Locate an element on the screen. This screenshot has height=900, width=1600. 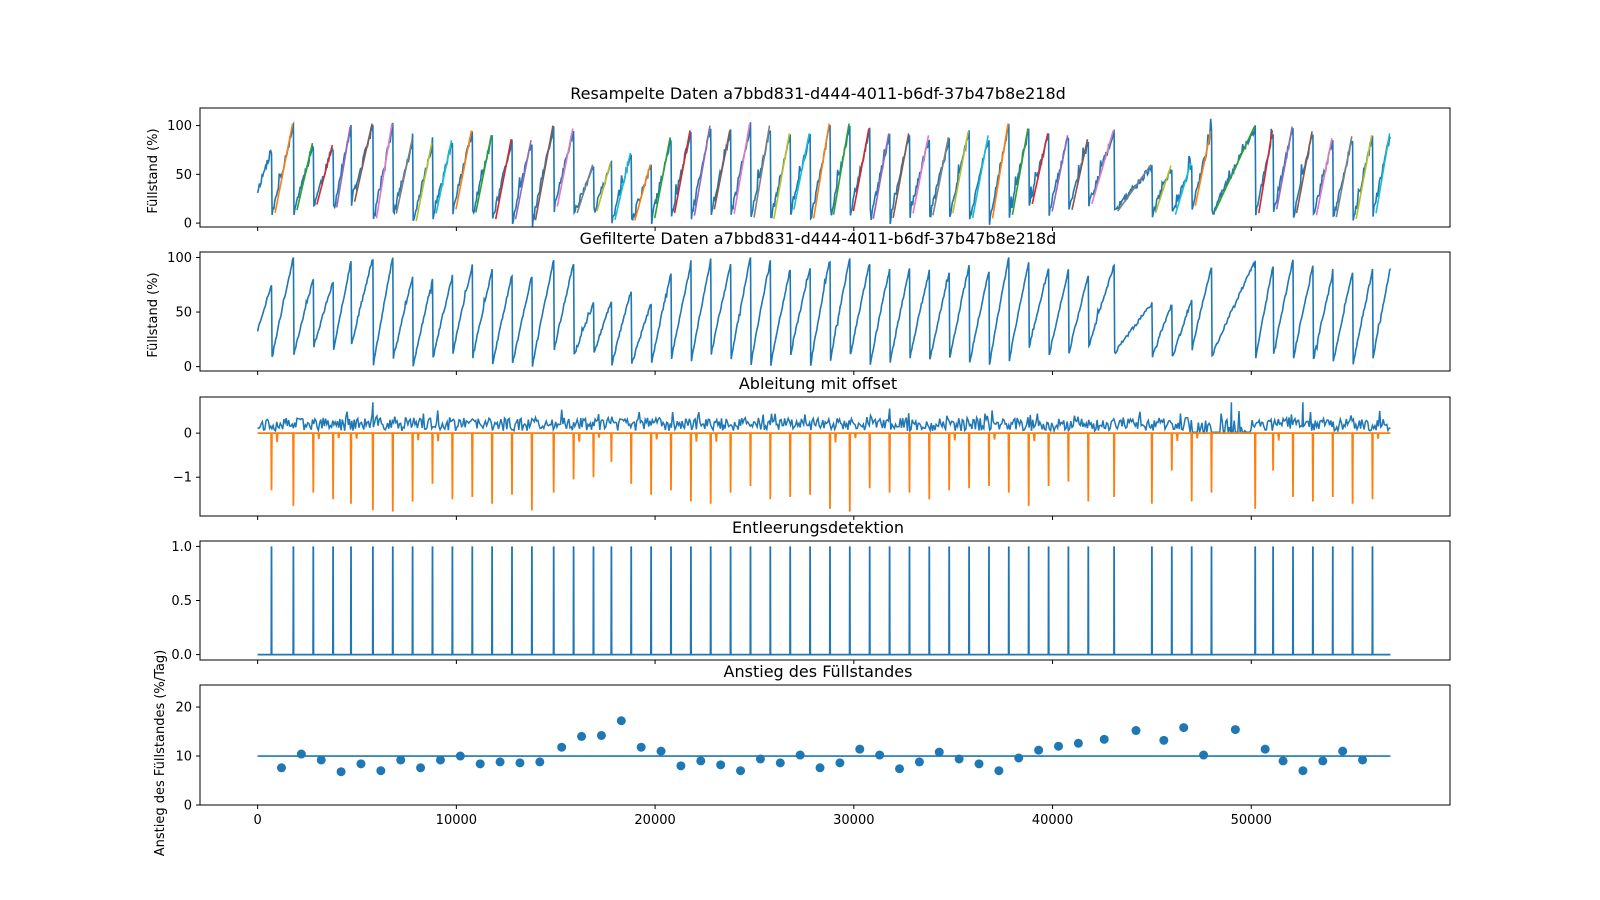
detection-series-line is located at coordinates (824, 601).